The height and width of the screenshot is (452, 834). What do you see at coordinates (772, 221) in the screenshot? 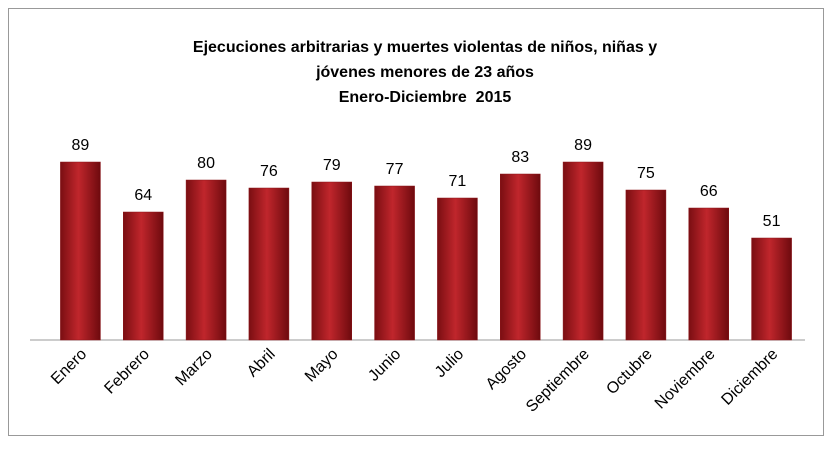
I see `data-label: 51` at bounding box center [772, 221].